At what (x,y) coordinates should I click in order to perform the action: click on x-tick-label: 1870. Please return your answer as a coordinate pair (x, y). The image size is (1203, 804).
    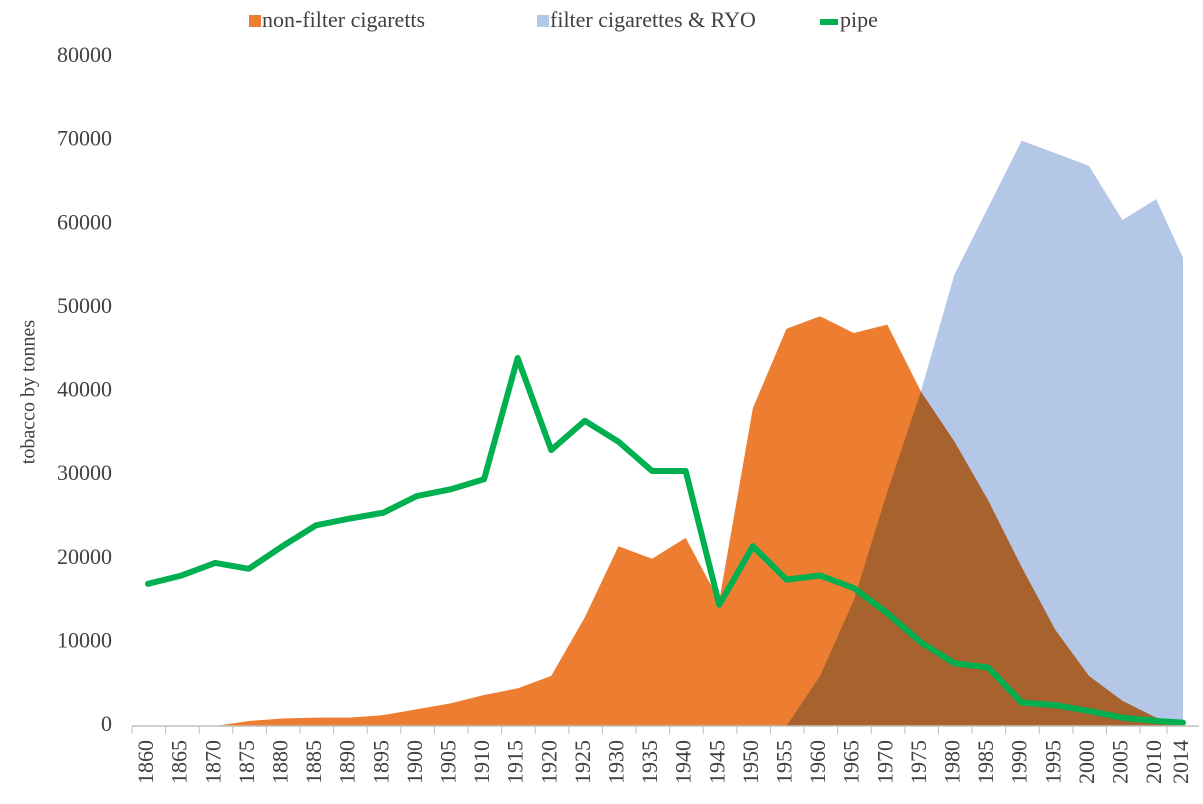
    Looking at the image, I should click on (212, 762).